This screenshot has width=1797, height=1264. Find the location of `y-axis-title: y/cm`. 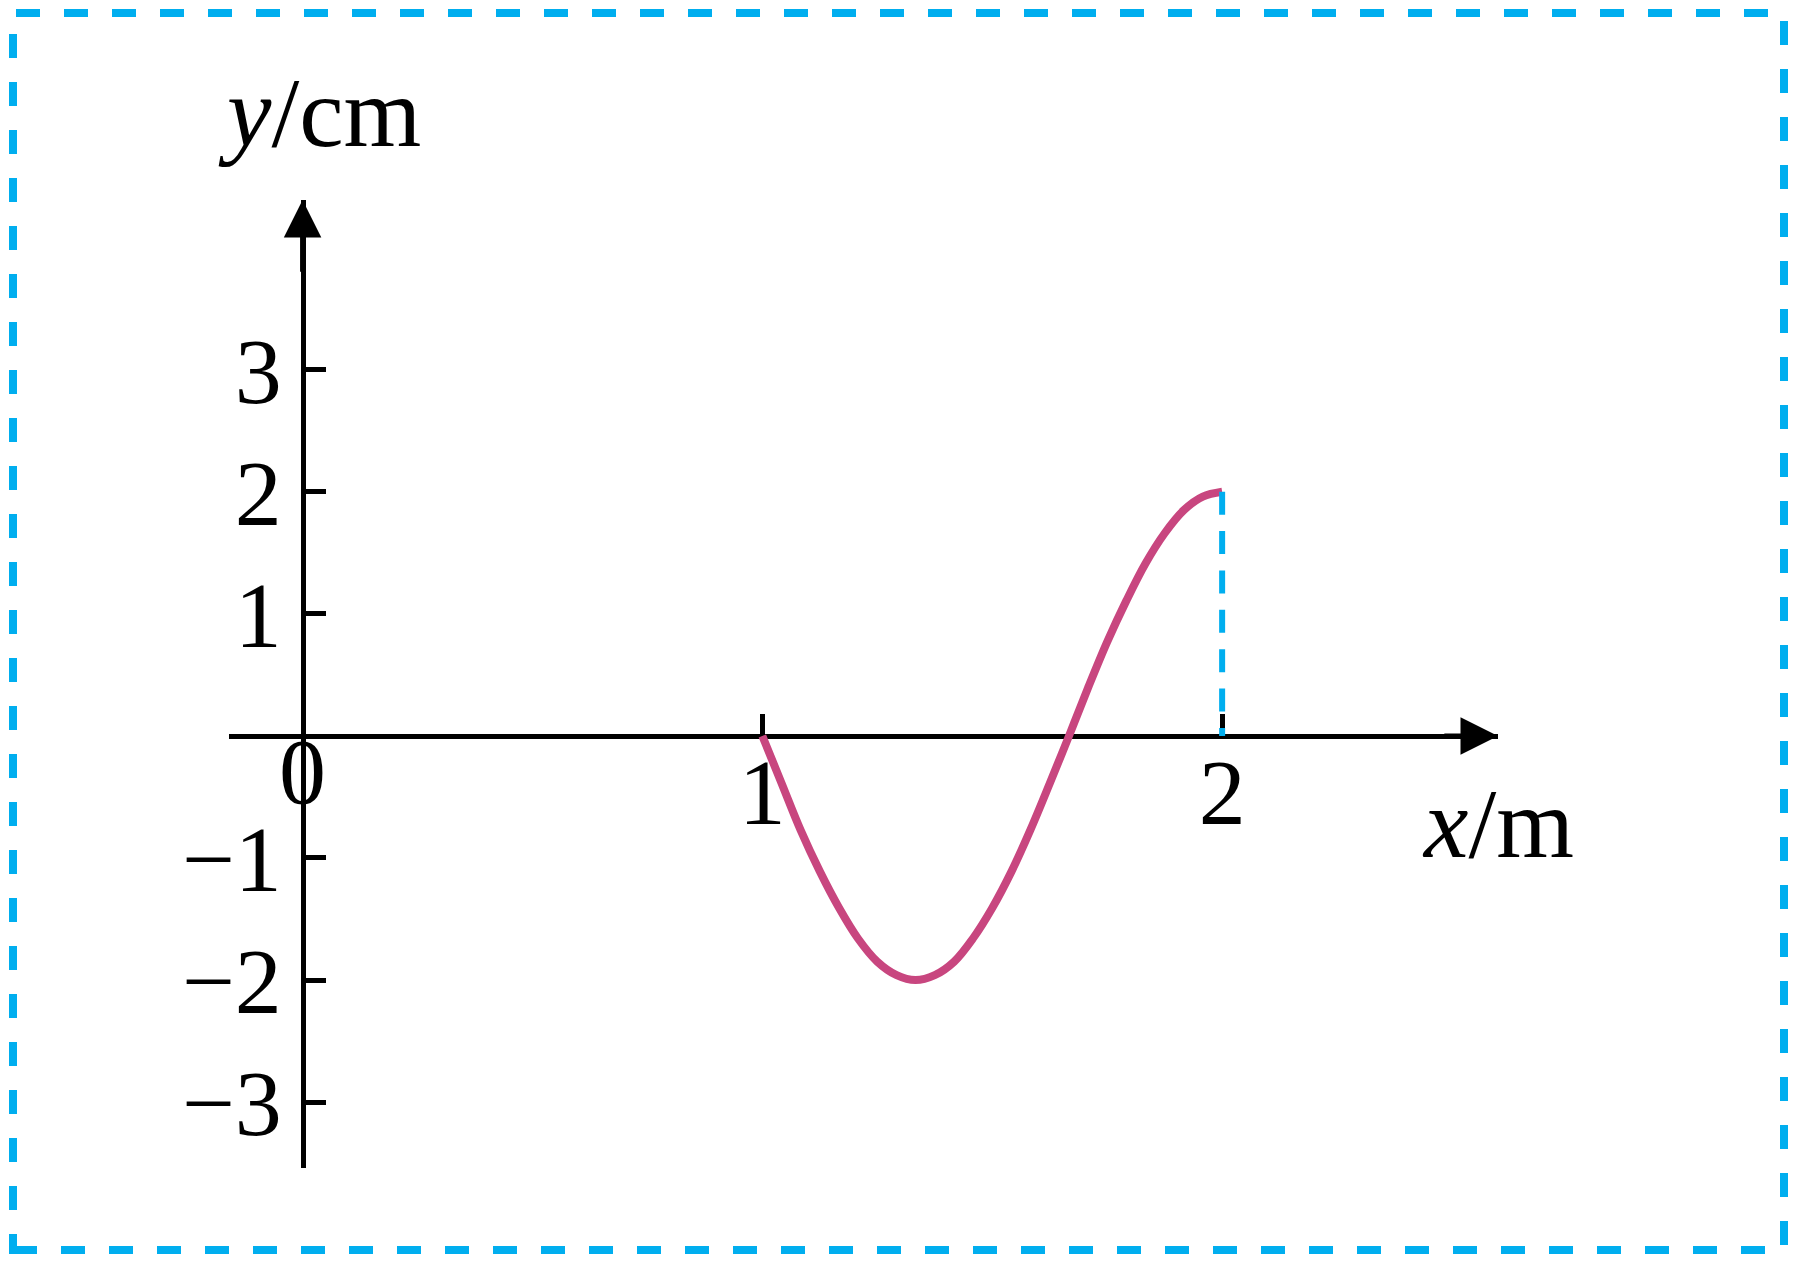

y-axis-title: y/cm is located at coordinates (320, 112).